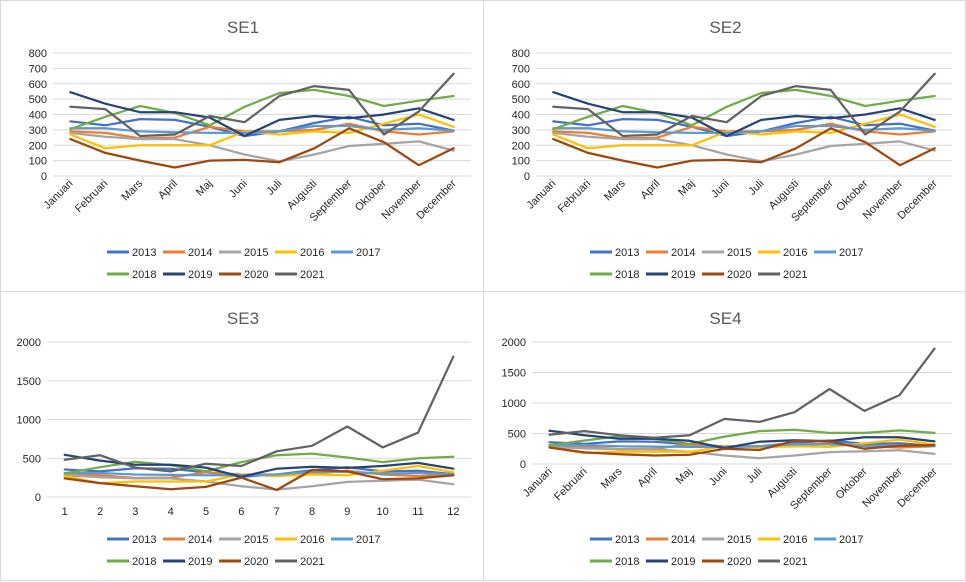 Image resolution: width=966 pixels, height=582 pixels. Describe the element at coordinates (262, 109) in the screenshot. I see `series-line-2018` at that location.